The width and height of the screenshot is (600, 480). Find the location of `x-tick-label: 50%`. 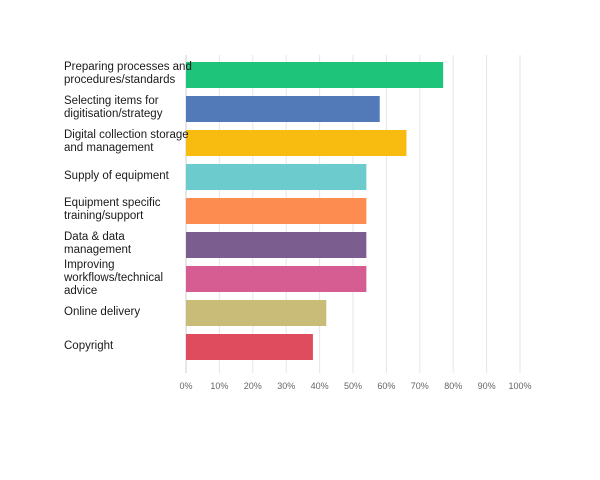

x-tick-label: 50% is located at coordinates (353, 386).